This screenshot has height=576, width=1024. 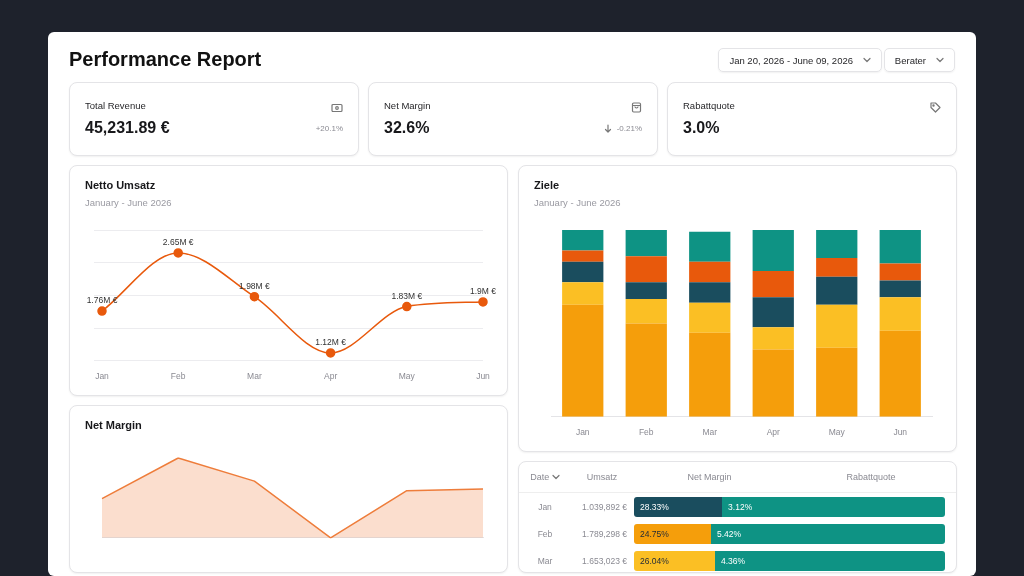 I want to click on text: 1.039,892 €, so click(x=604, y=507).